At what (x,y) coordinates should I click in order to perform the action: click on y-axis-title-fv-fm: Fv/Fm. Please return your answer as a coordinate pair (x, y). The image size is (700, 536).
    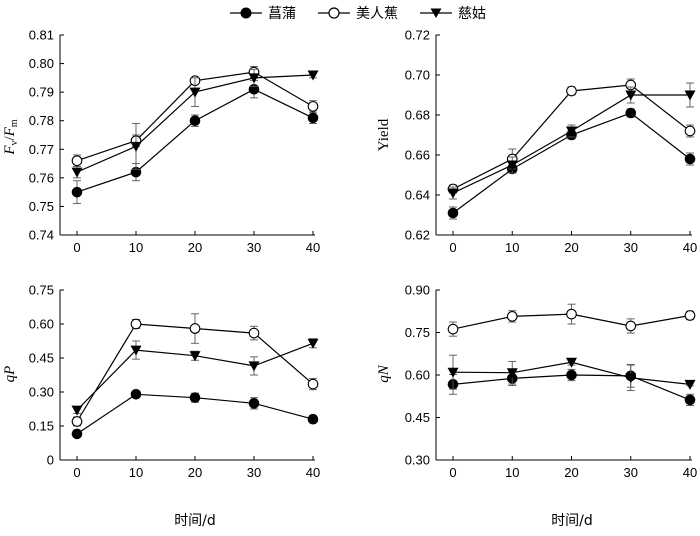
    Looking at the image, I should click on (11, 137).